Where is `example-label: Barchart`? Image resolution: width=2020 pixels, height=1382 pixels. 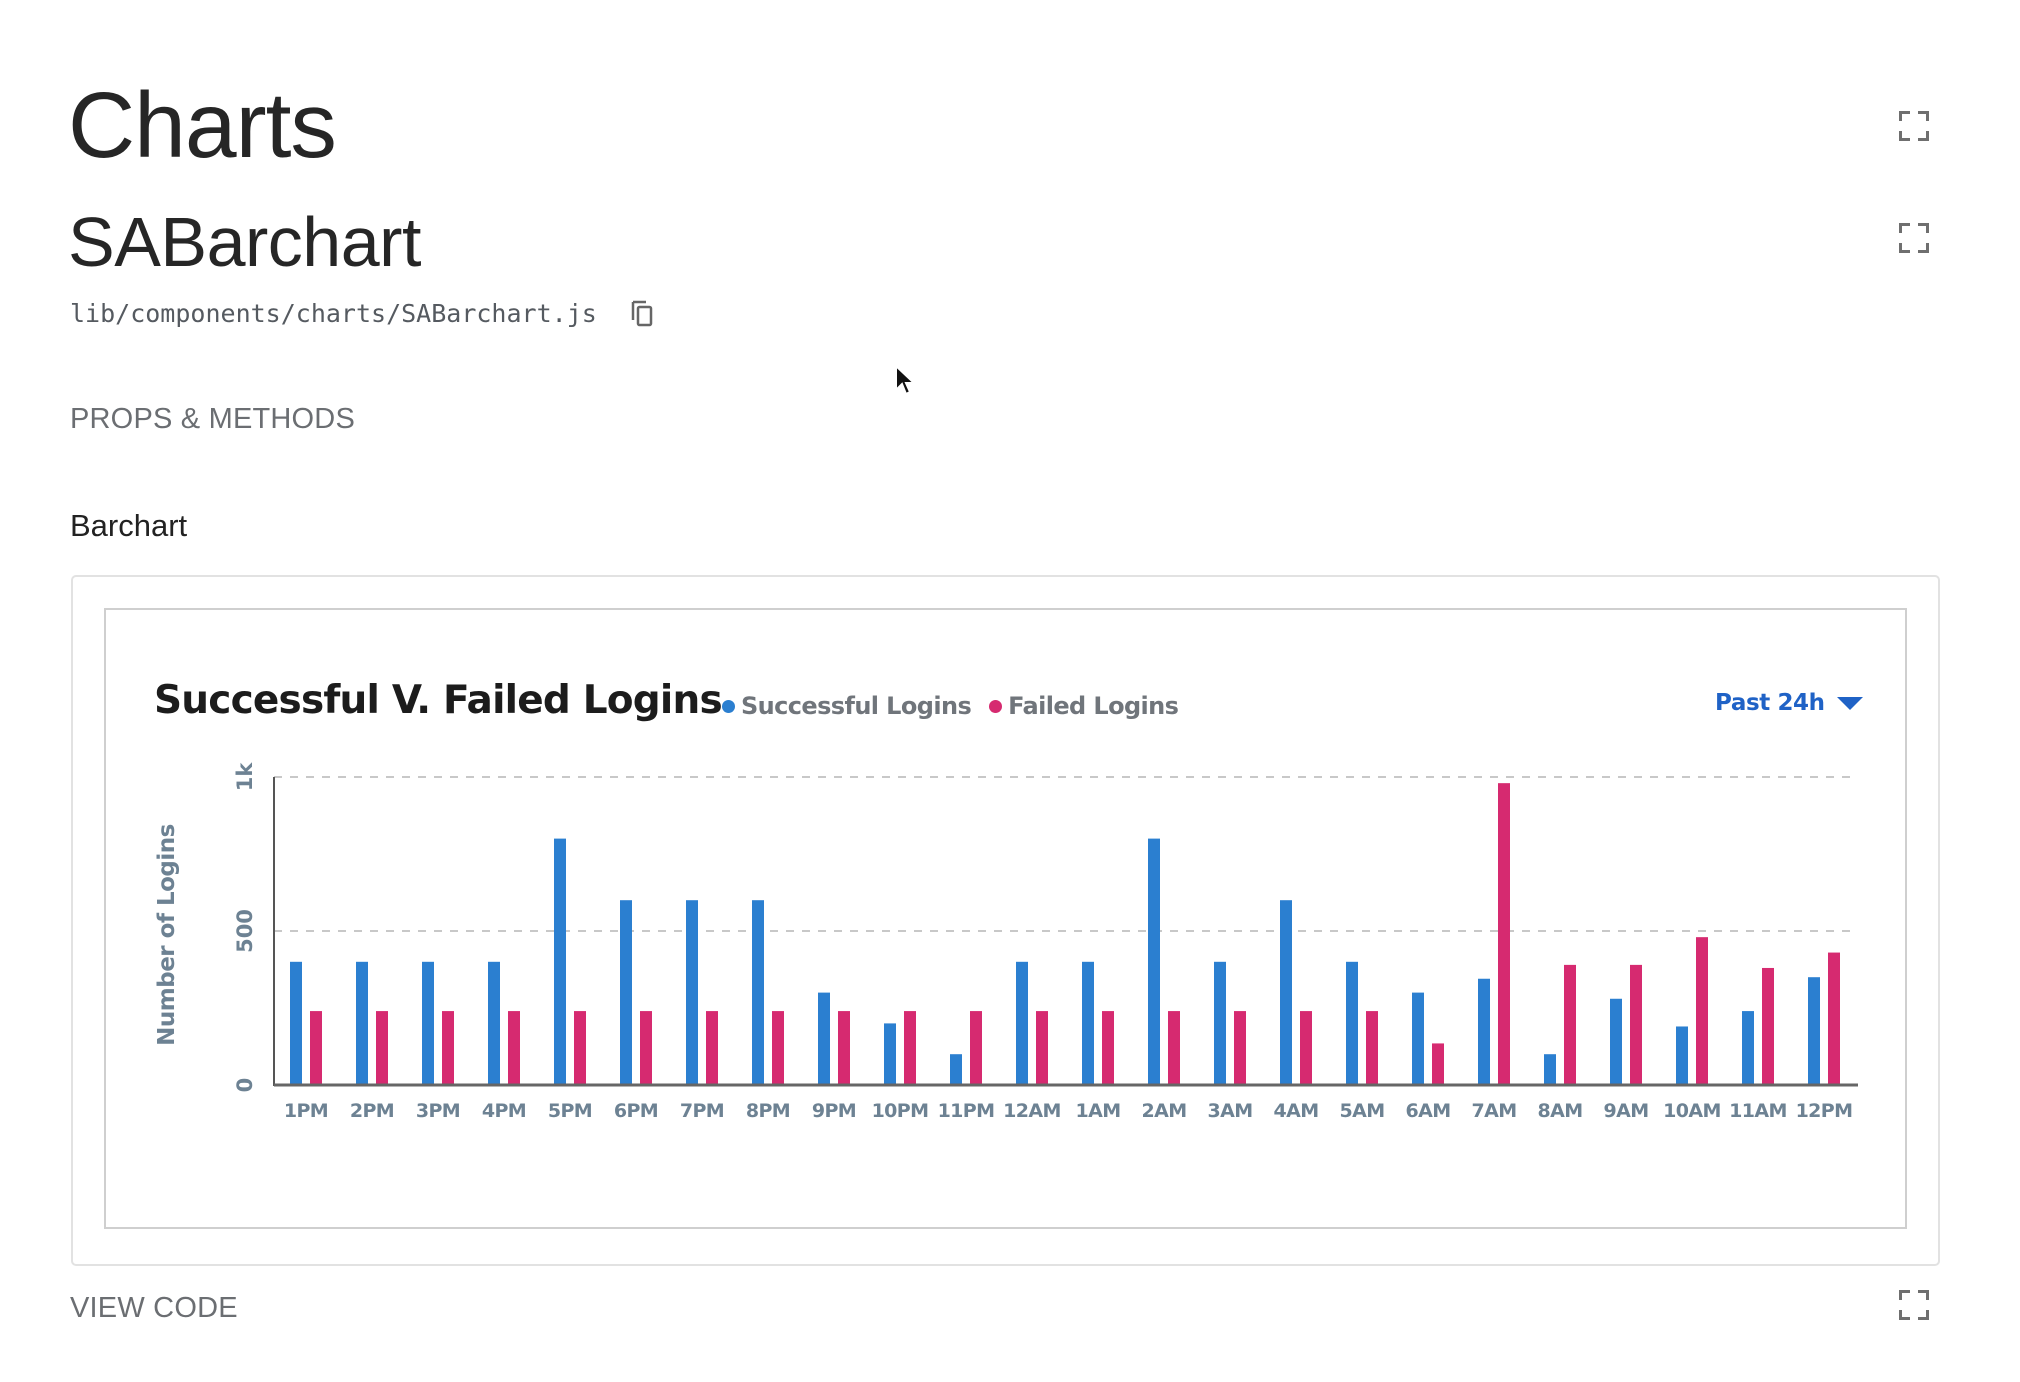 example-label: Barchart is located at coordinates (129, 525).